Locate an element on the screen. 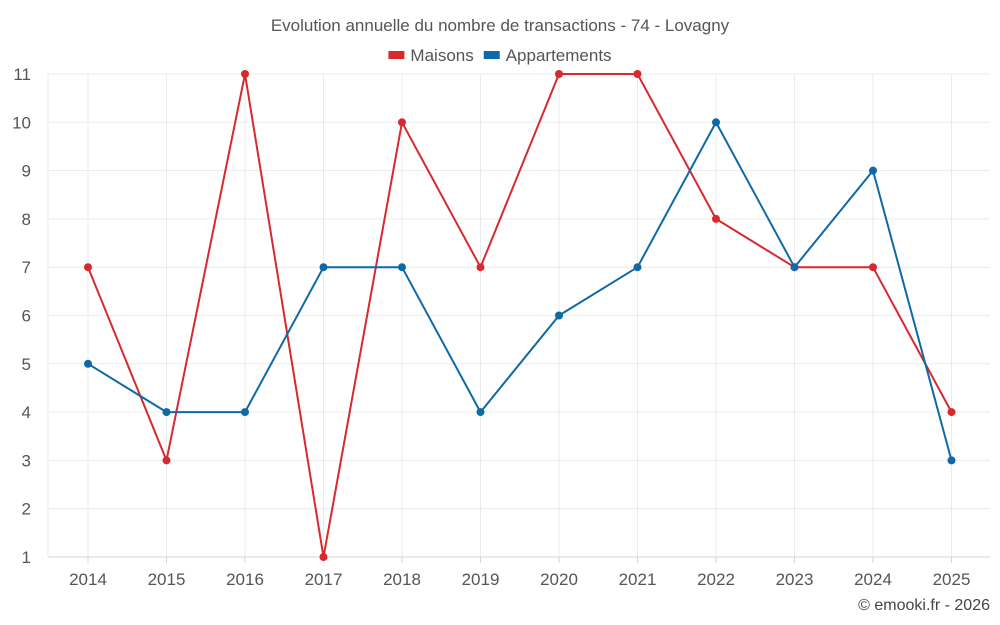  x-tick-label: 2017 is located at coordinates (324, 579).